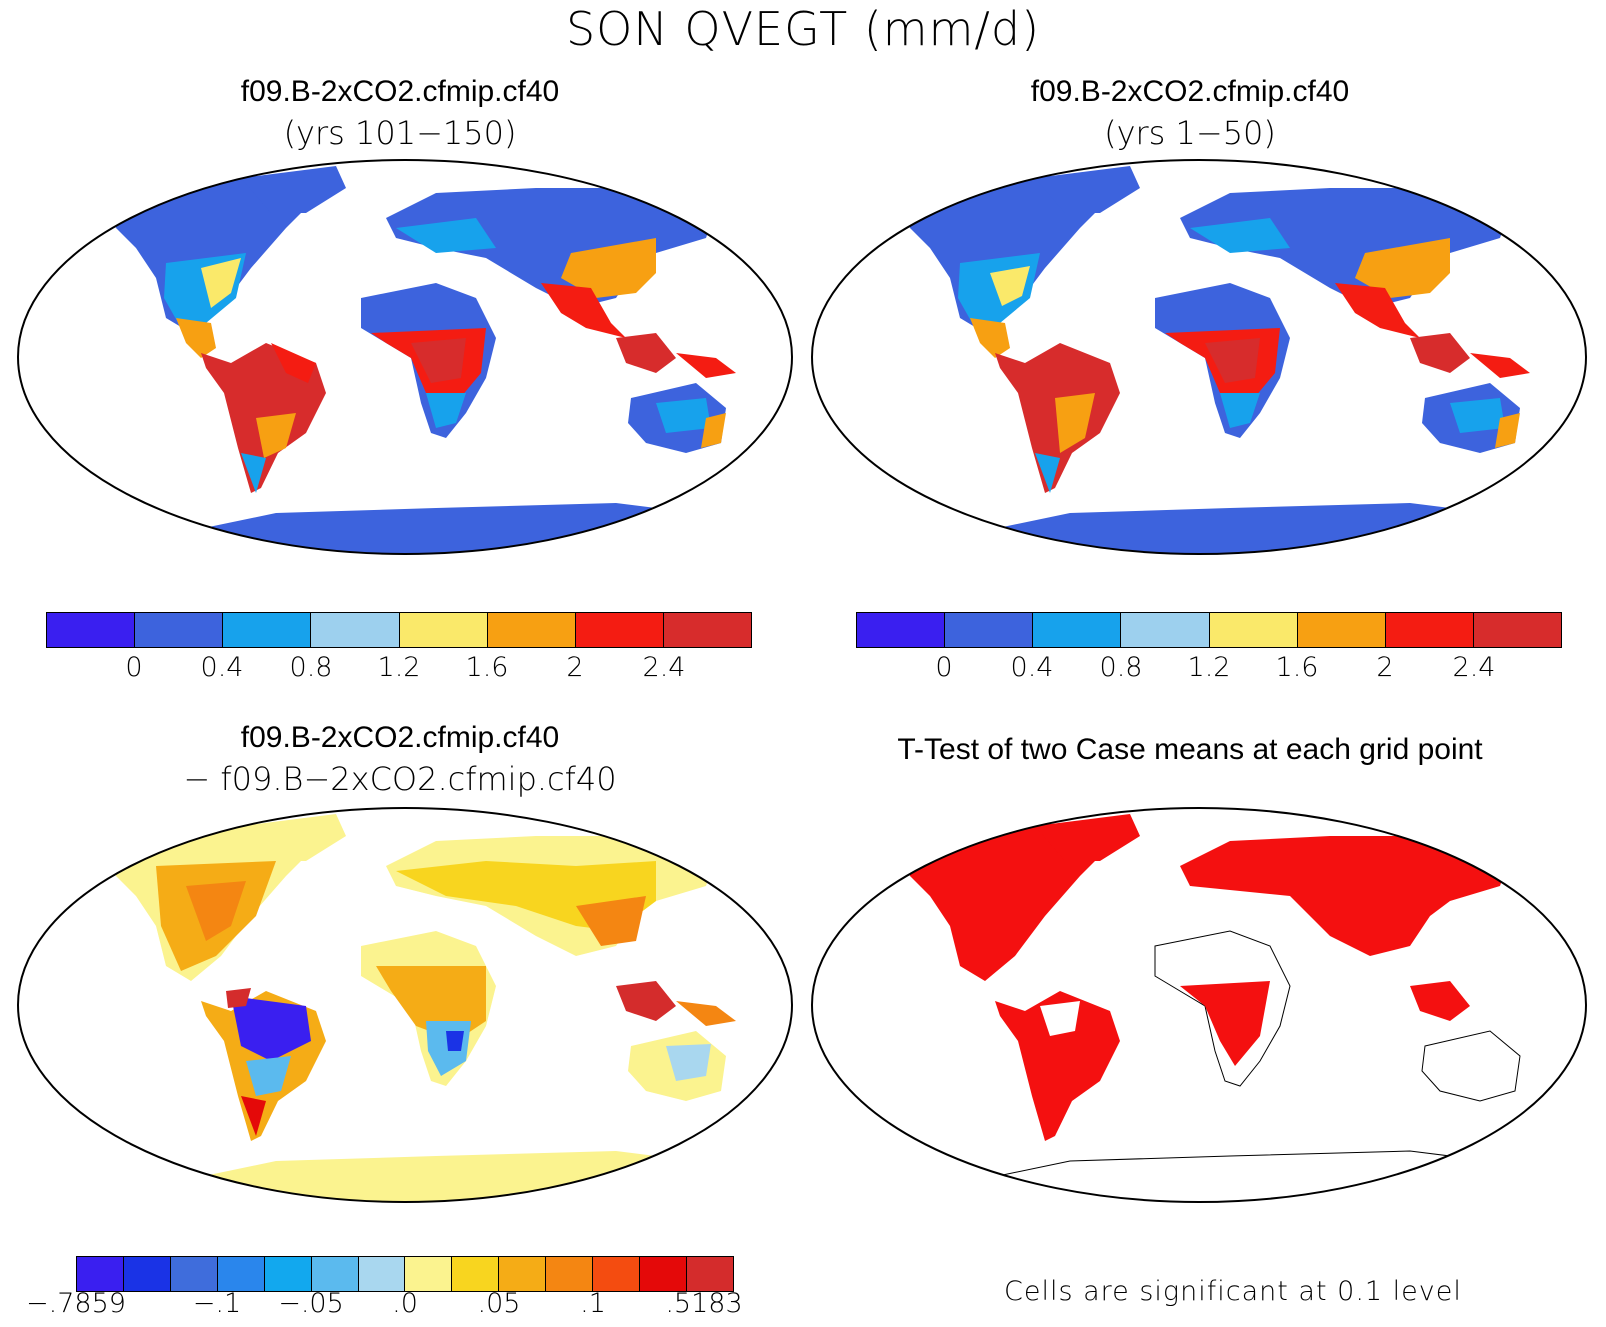 This screenshot has height=1327, width=1606. What do you see at coordinates (803, 29) in the screenshot?
I see `figure-title: SON QVEGT (mm/d)` at bounding box center [803, 29].